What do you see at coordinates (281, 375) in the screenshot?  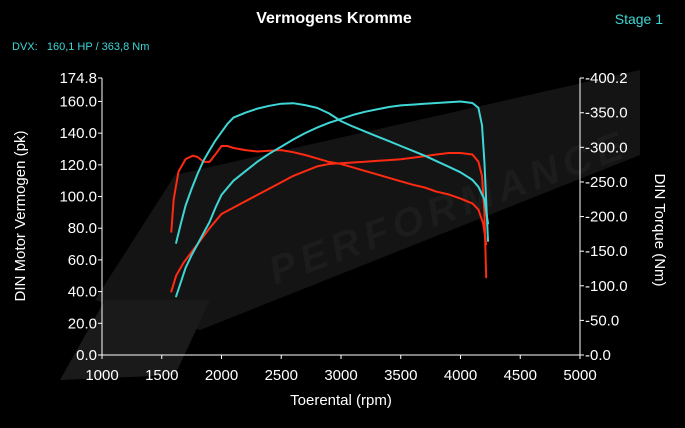 I see `x-tick-label: 2500` at bounding box center [281, 375].